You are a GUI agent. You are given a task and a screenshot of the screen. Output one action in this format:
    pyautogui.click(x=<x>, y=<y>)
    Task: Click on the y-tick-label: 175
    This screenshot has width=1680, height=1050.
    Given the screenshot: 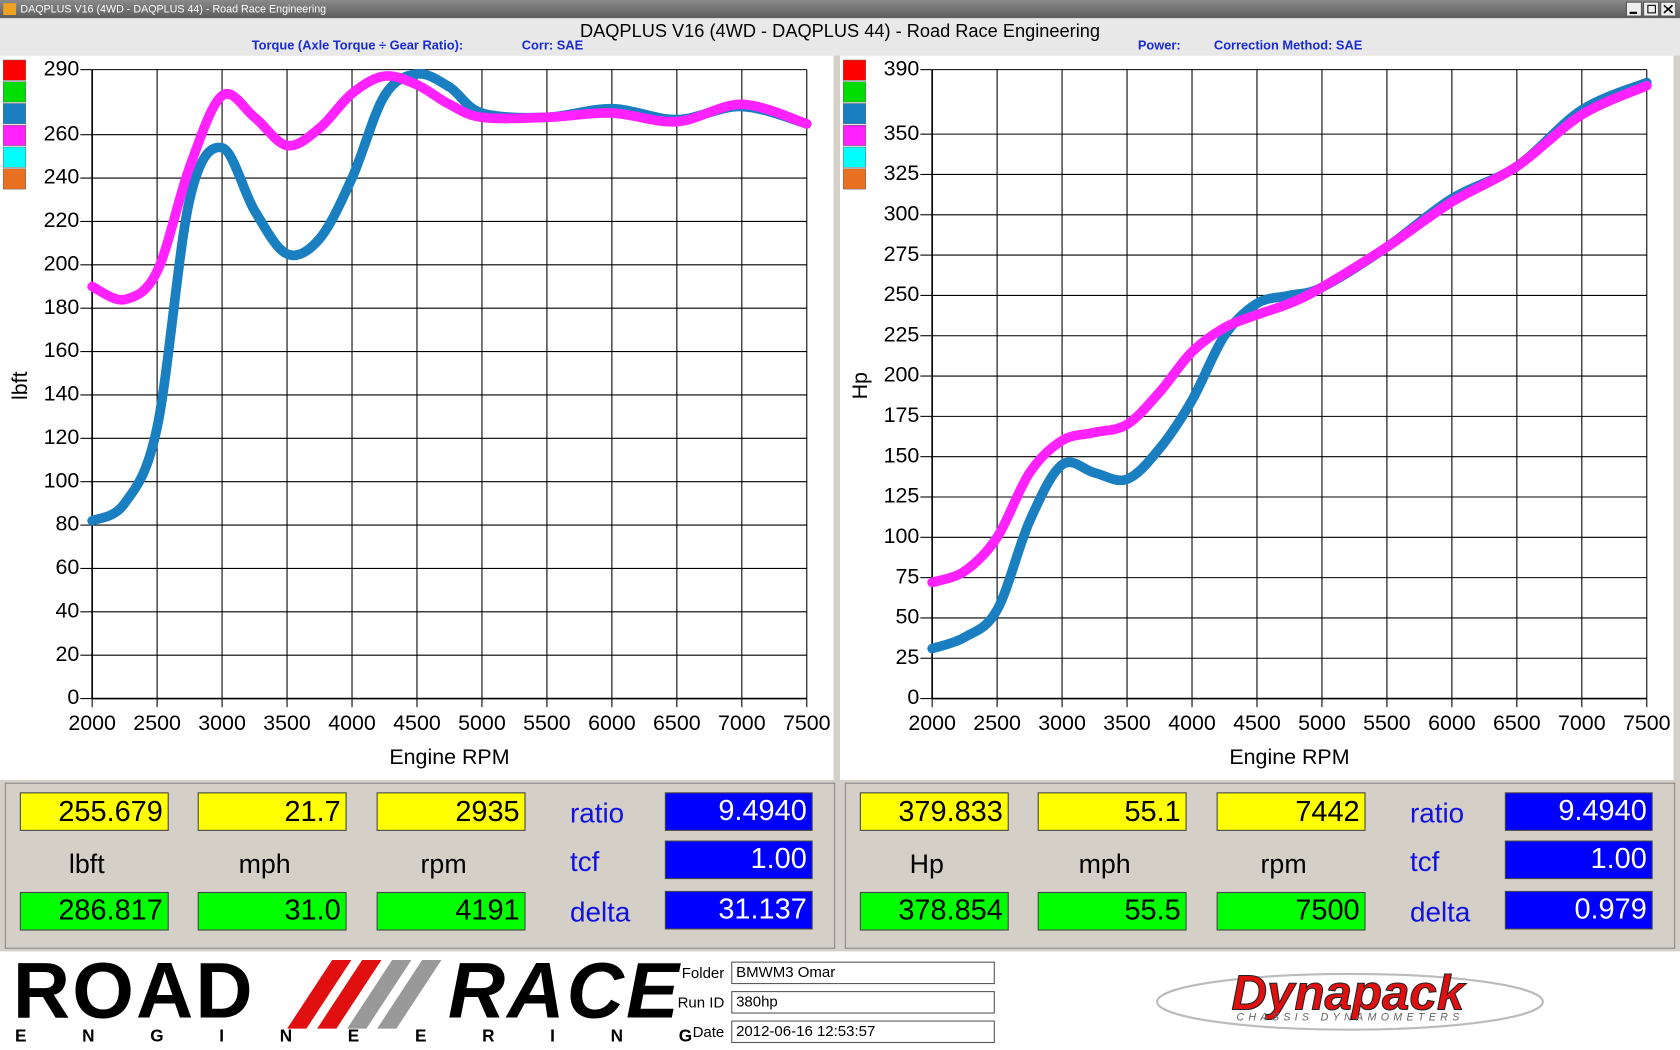 What is the action you would take?
    pyautogui.click(x=902, y=415)
    